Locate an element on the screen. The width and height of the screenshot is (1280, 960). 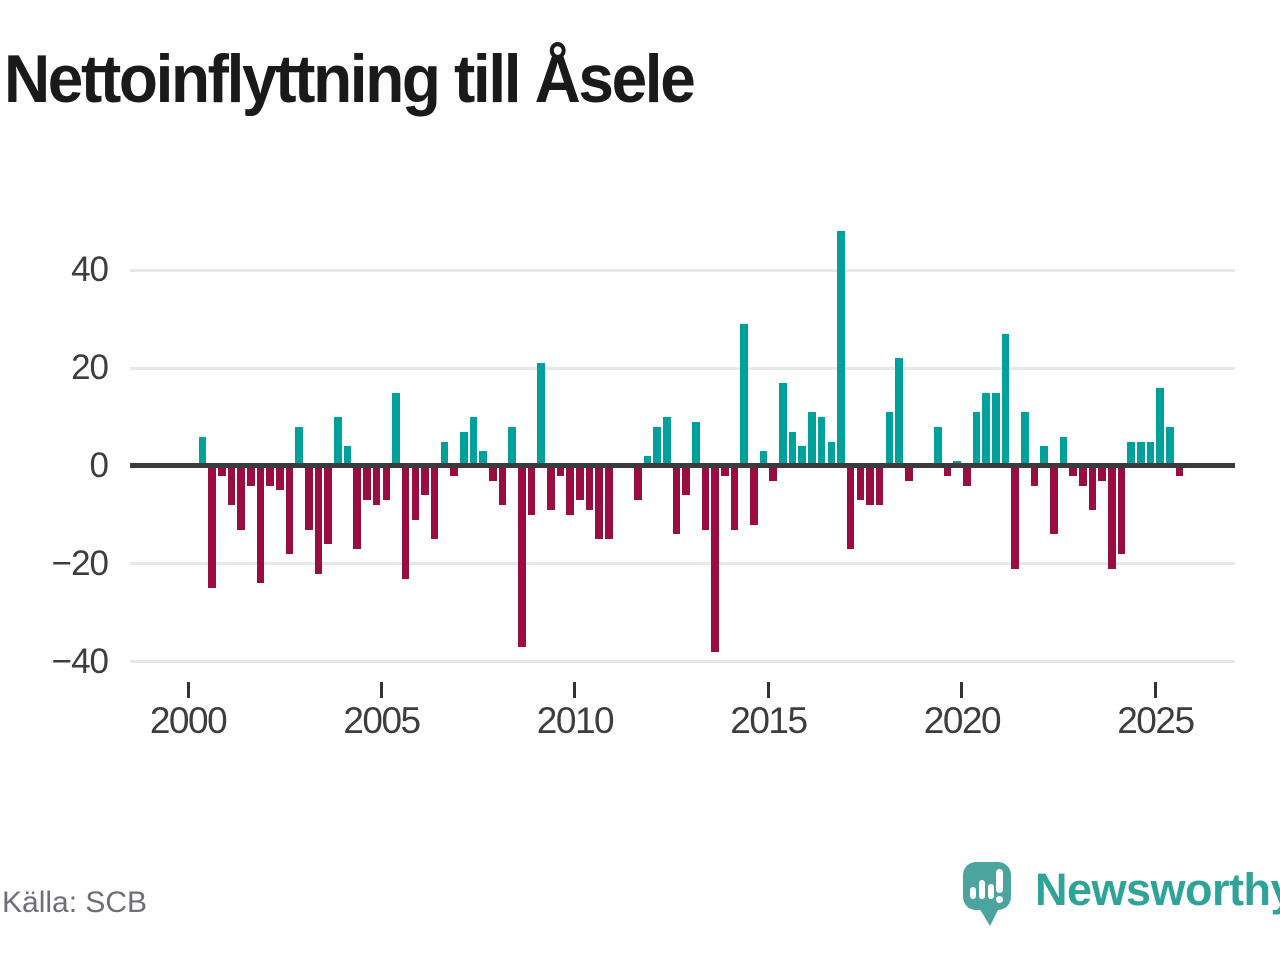
bar-q8-negative is located at coordinates (270, 476).